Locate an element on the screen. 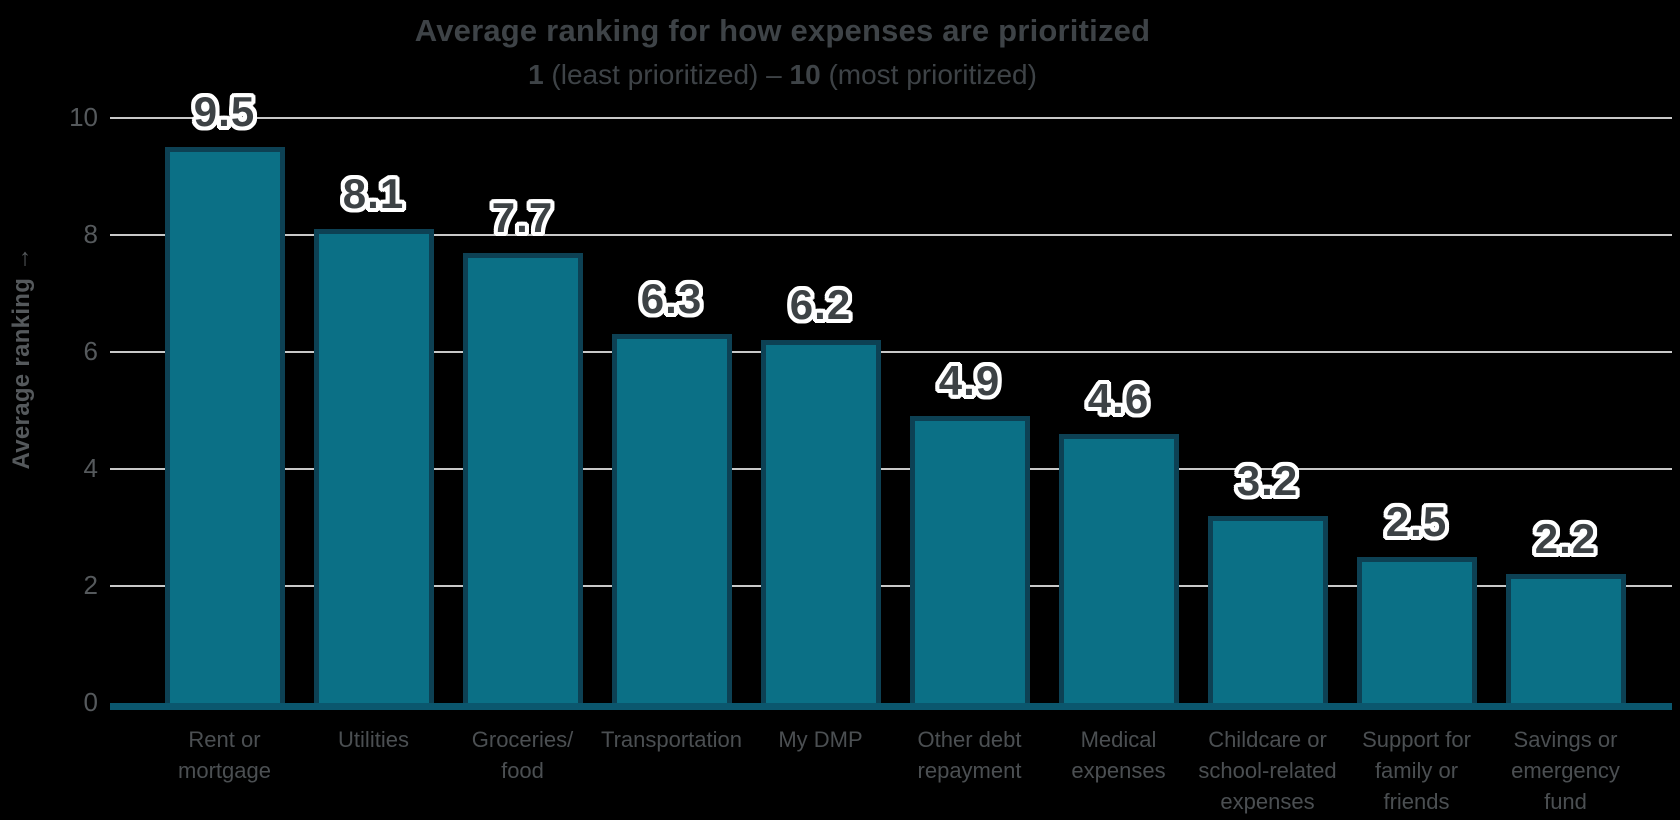 This screenshot has width=1680, height=820. bar-slot-1: 8.1 is located at coordinates (373, 437).